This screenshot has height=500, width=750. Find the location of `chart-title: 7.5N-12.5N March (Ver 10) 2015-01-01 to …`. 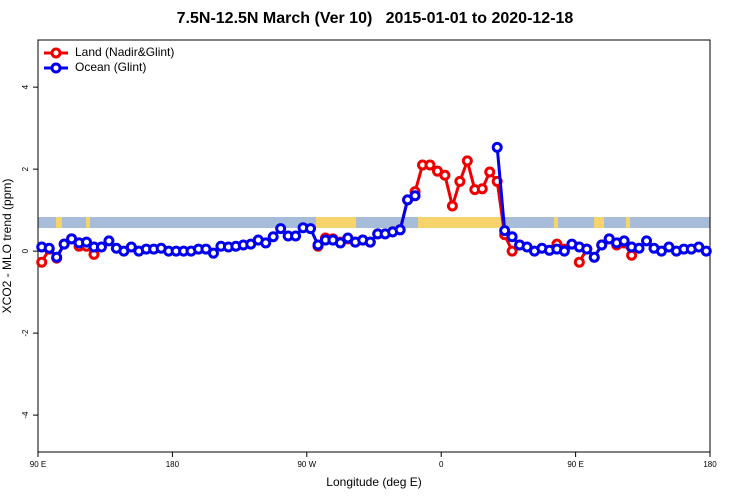

chart-title: 7.5N-12.5N March (Ver 10) 2015-01-01 to … is located at coordinates (375, 18).